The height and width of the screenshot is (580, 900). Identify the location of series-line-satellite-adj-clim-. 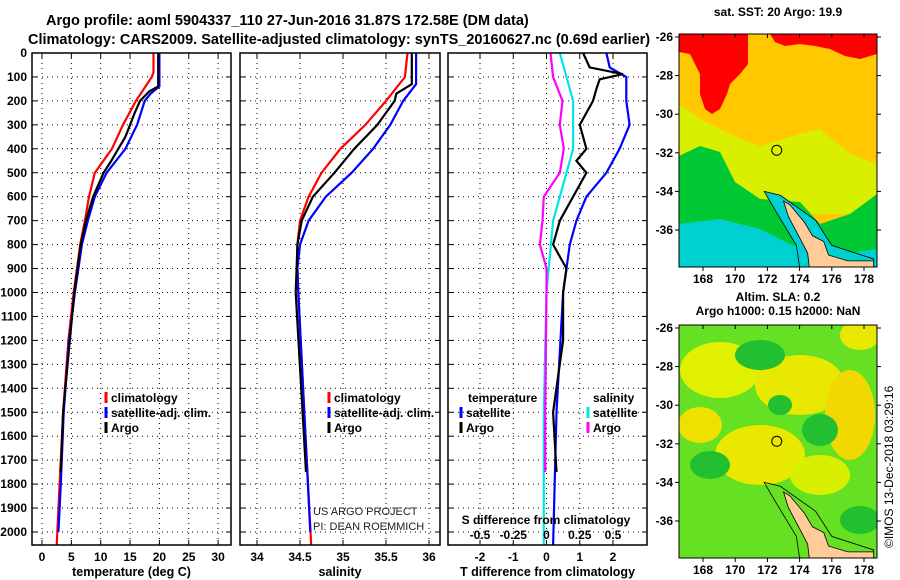
(357, 293).